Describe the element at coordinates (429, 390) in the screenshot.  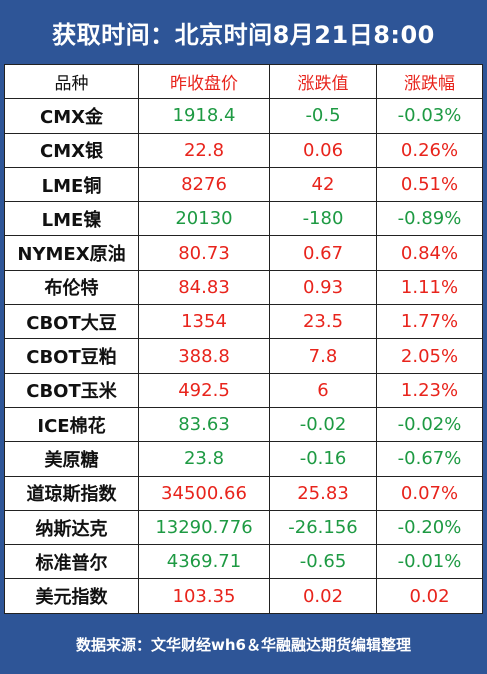
I see `change-pct-cell: 1.23%` at that location.